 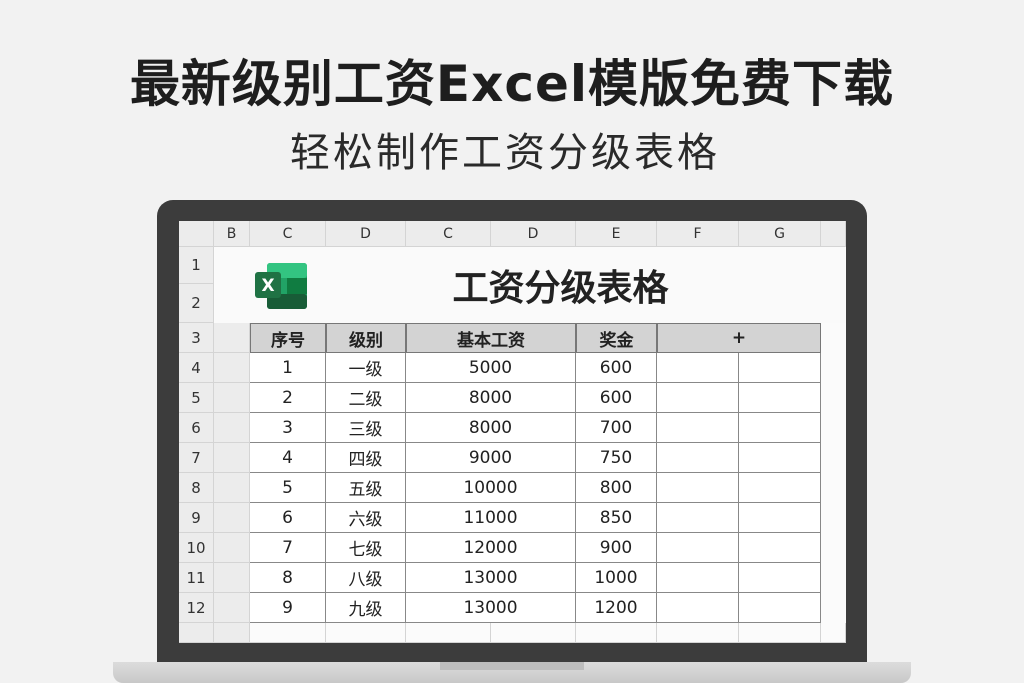 I want to click on row-header: 2, so click(x=196, y=303).